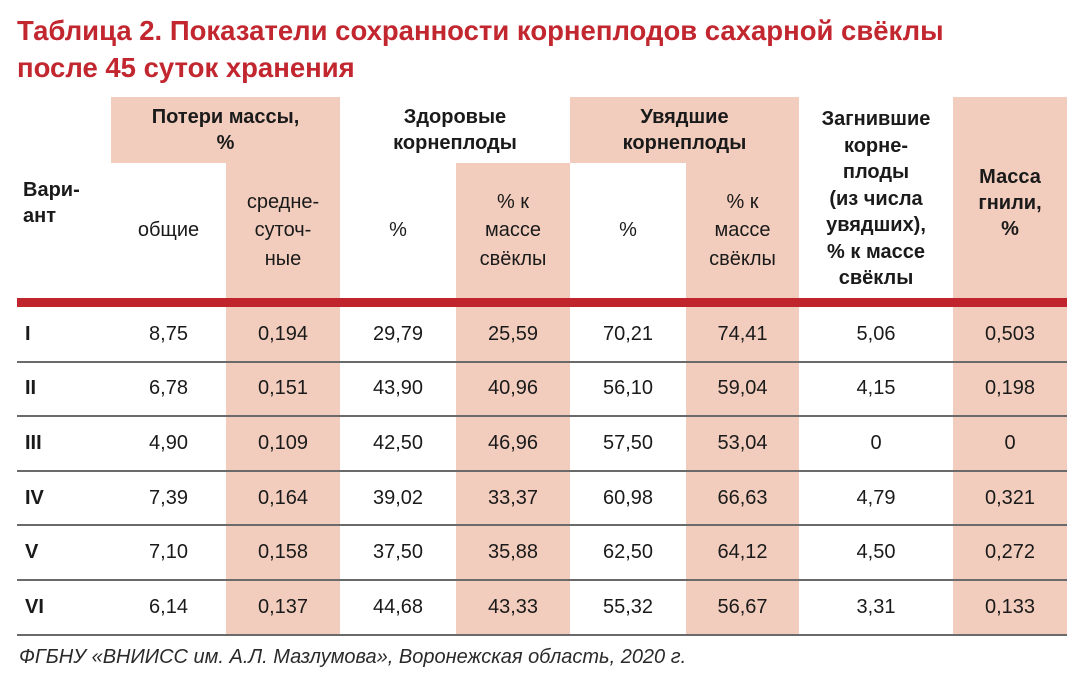  What do you see at coordinates (1010, 388) in the screenshot?
I see `table-cell-rot-mass: 0,198` at bounding box center [1010, 388].